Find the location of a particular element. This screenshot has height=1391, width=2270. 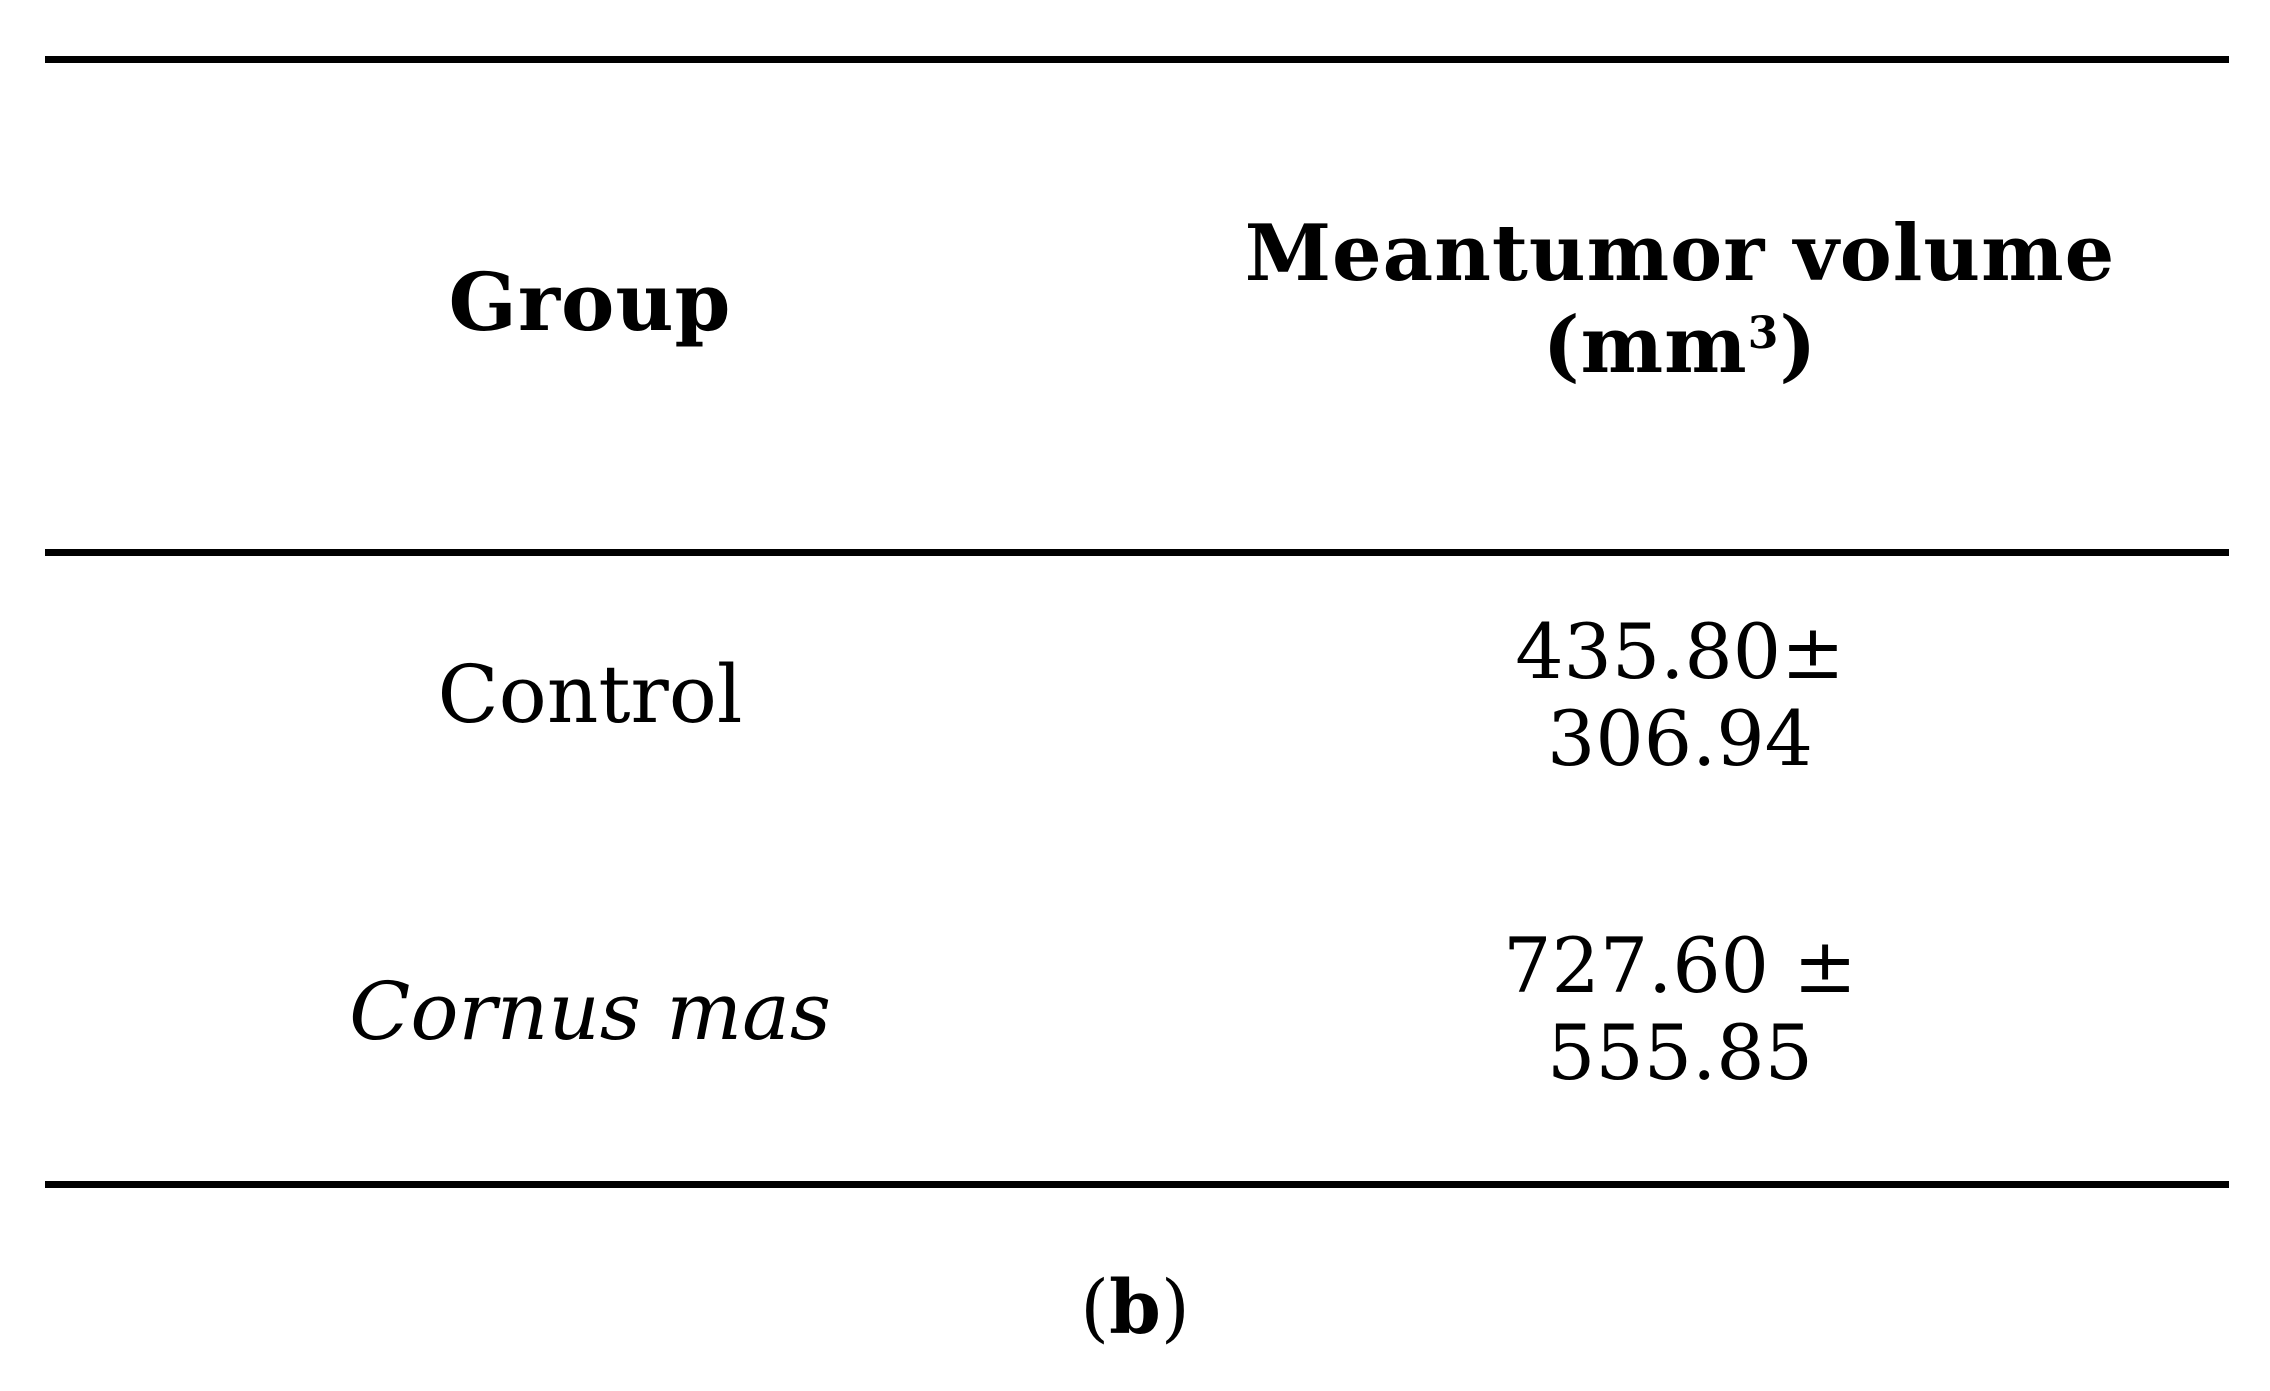

table-row-cornus-mas-value: 727.60 ± 555.85 is located at coordinates (1680, 1009).